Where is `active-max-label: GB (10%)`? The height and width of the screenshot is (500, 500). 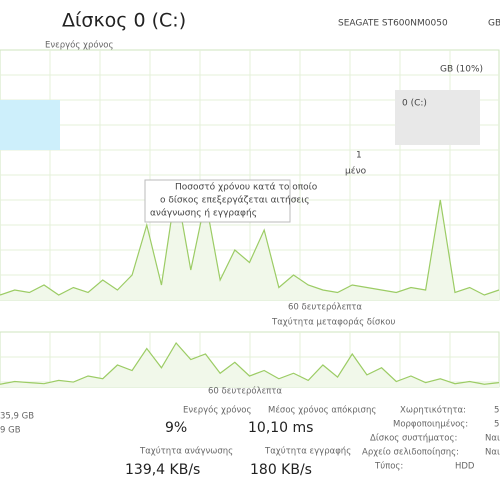
active-max-label: GB (10%) is located at coordinates (461, 70).